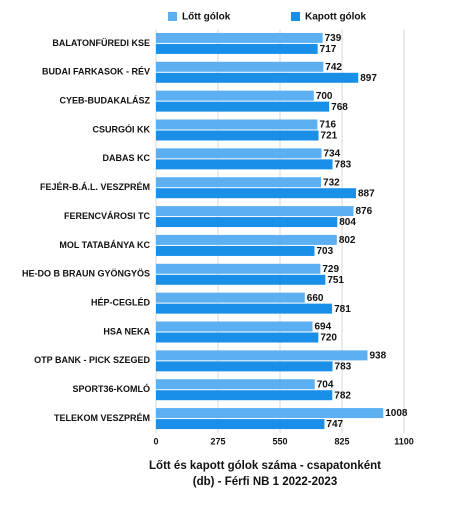 The width and height of the screenshot is (474, 508). I want to click on value-label: 703, so click(324, 251).